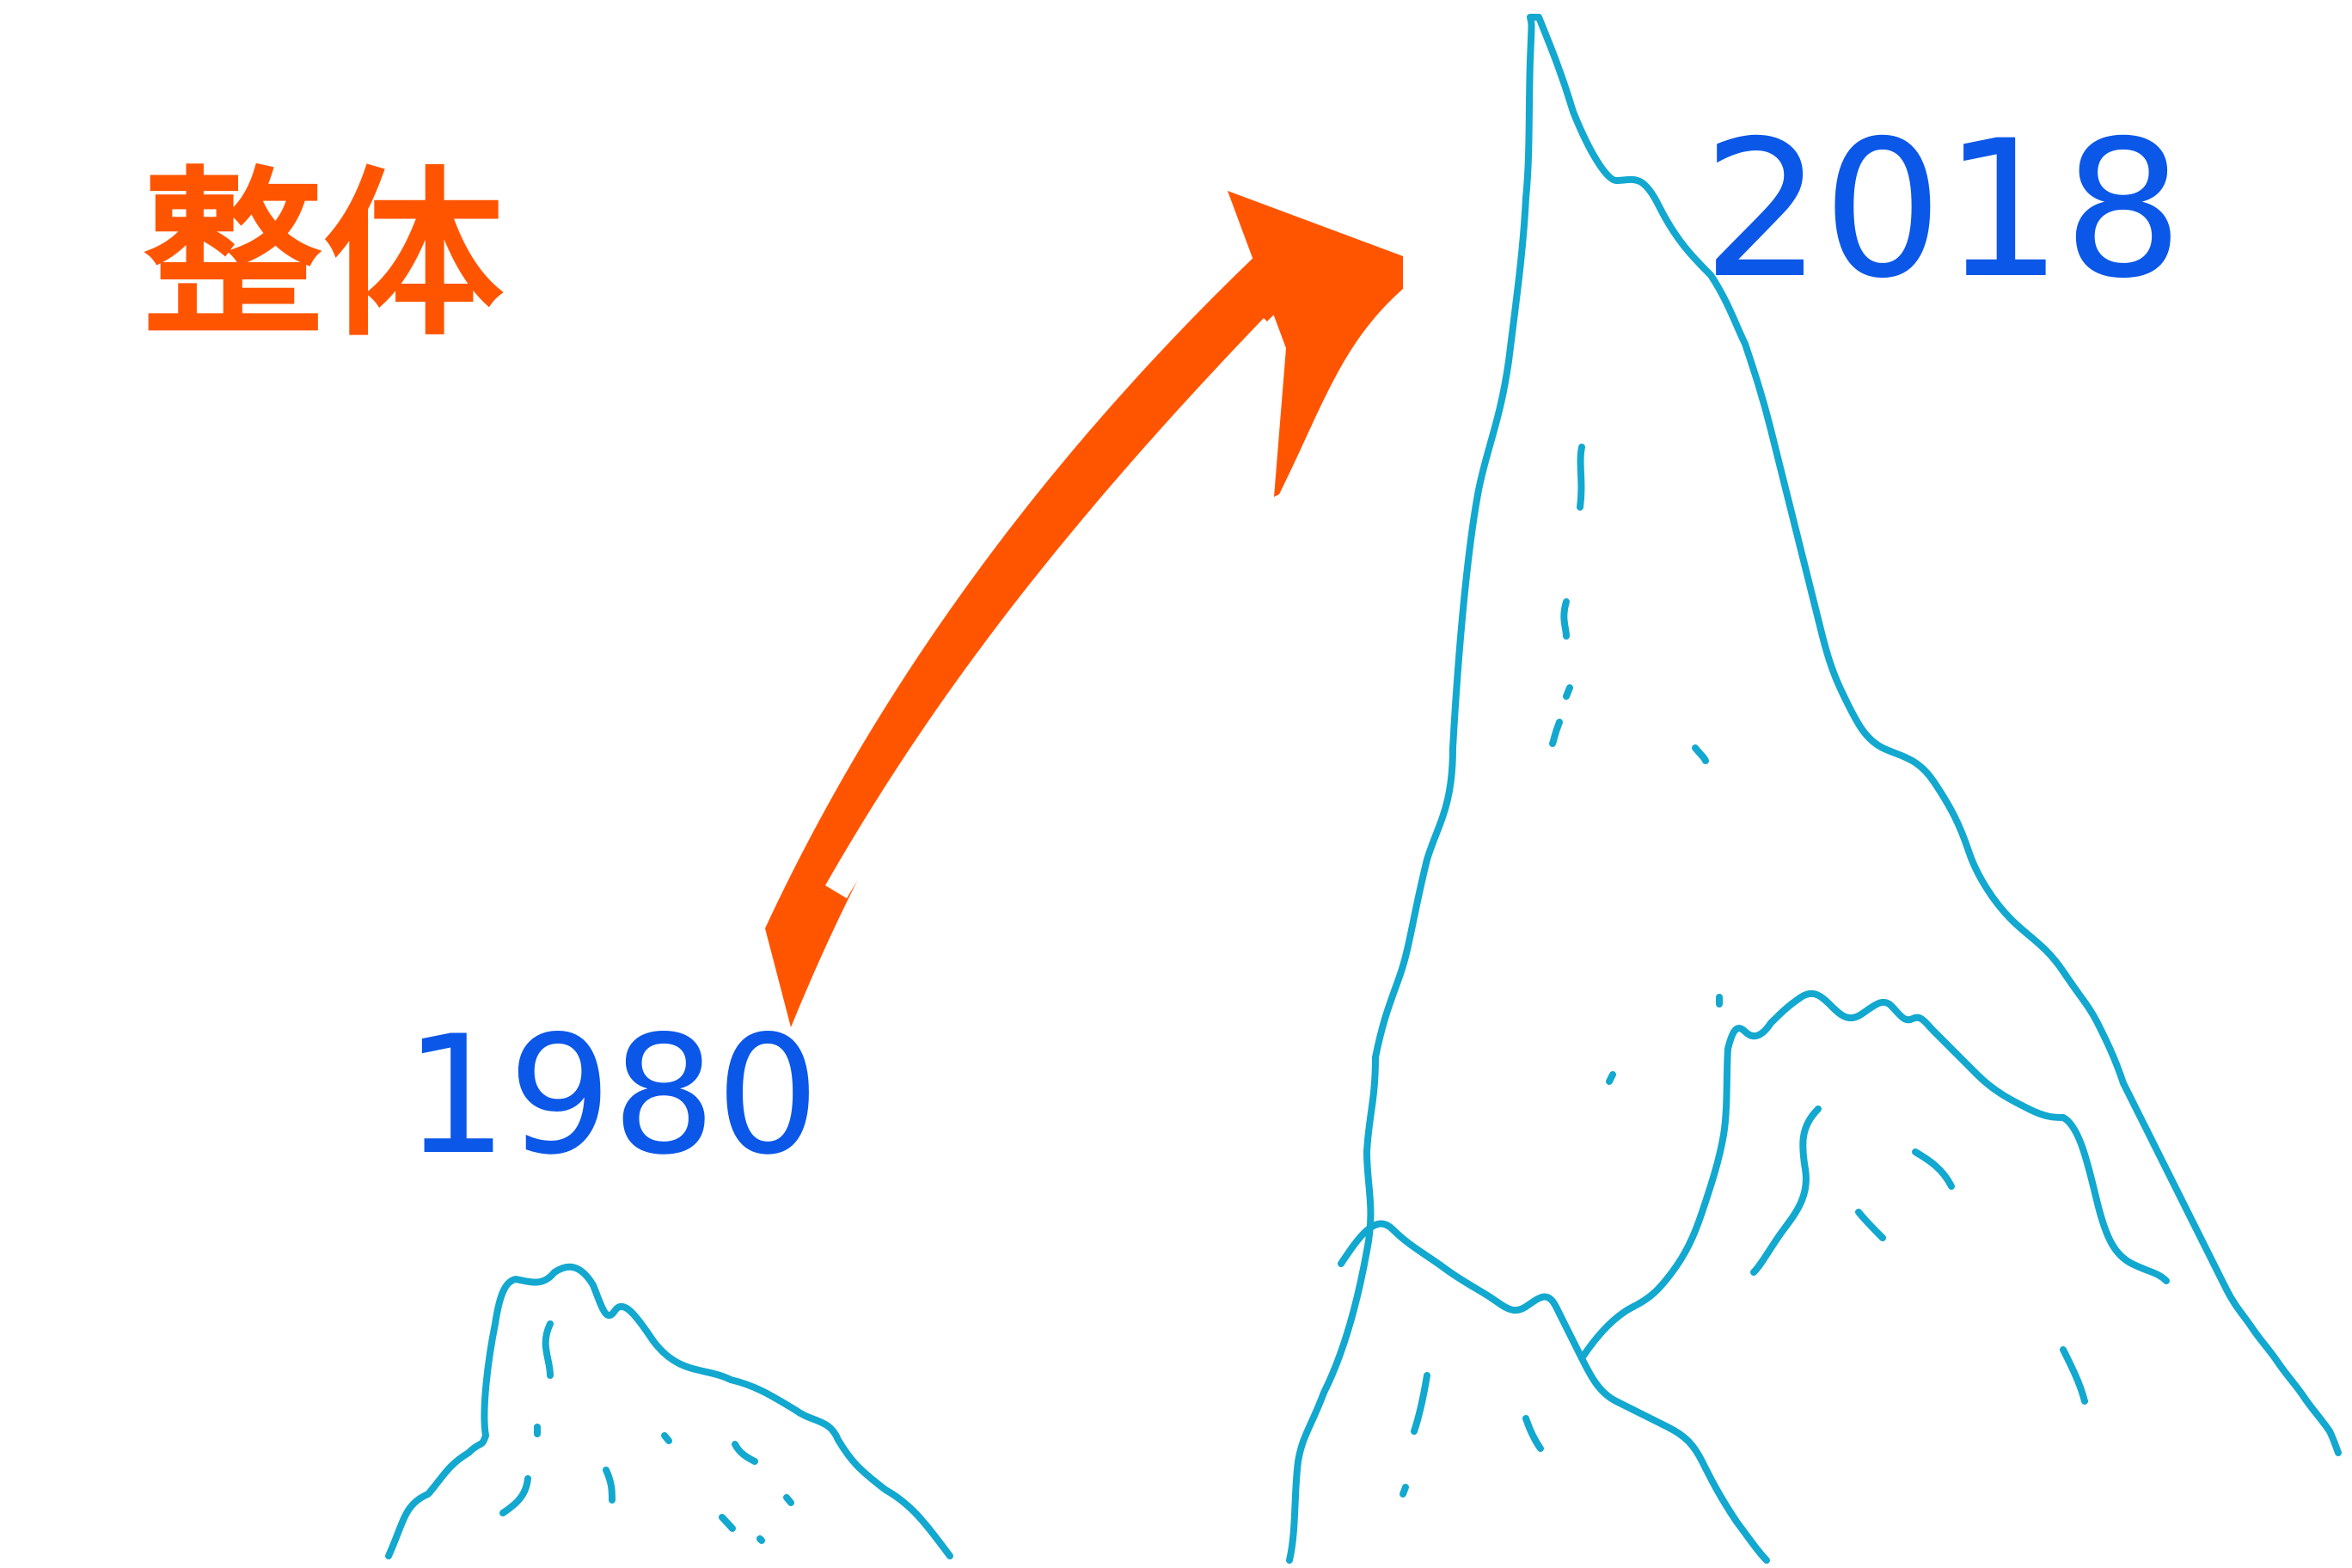 The image size is (2352, 1568). Describe the element at coordinates (323, 255) in the screenshot. I see `title-text: 整体` at that location.